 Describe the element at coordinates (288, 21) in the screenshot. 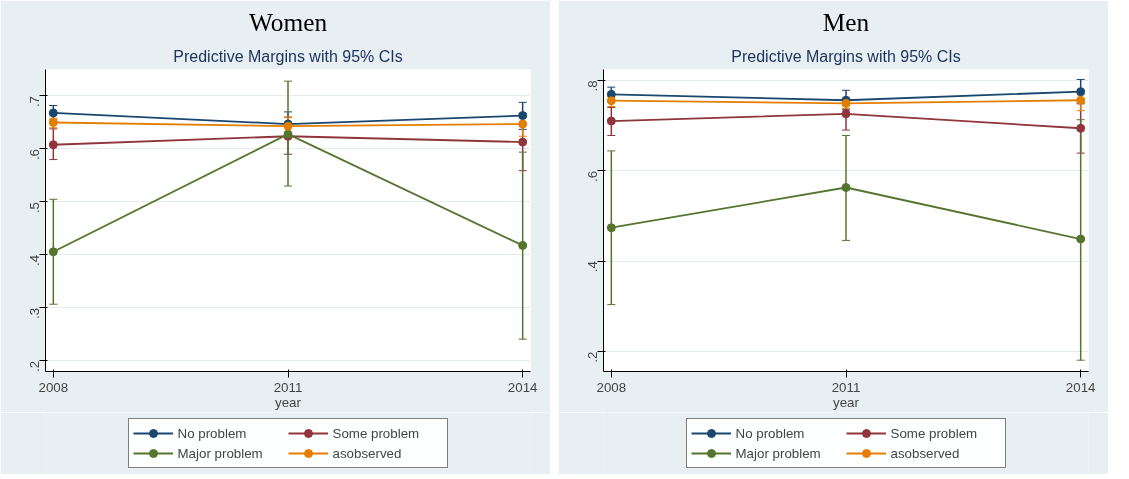

I see `chart-title: Women` at that location.